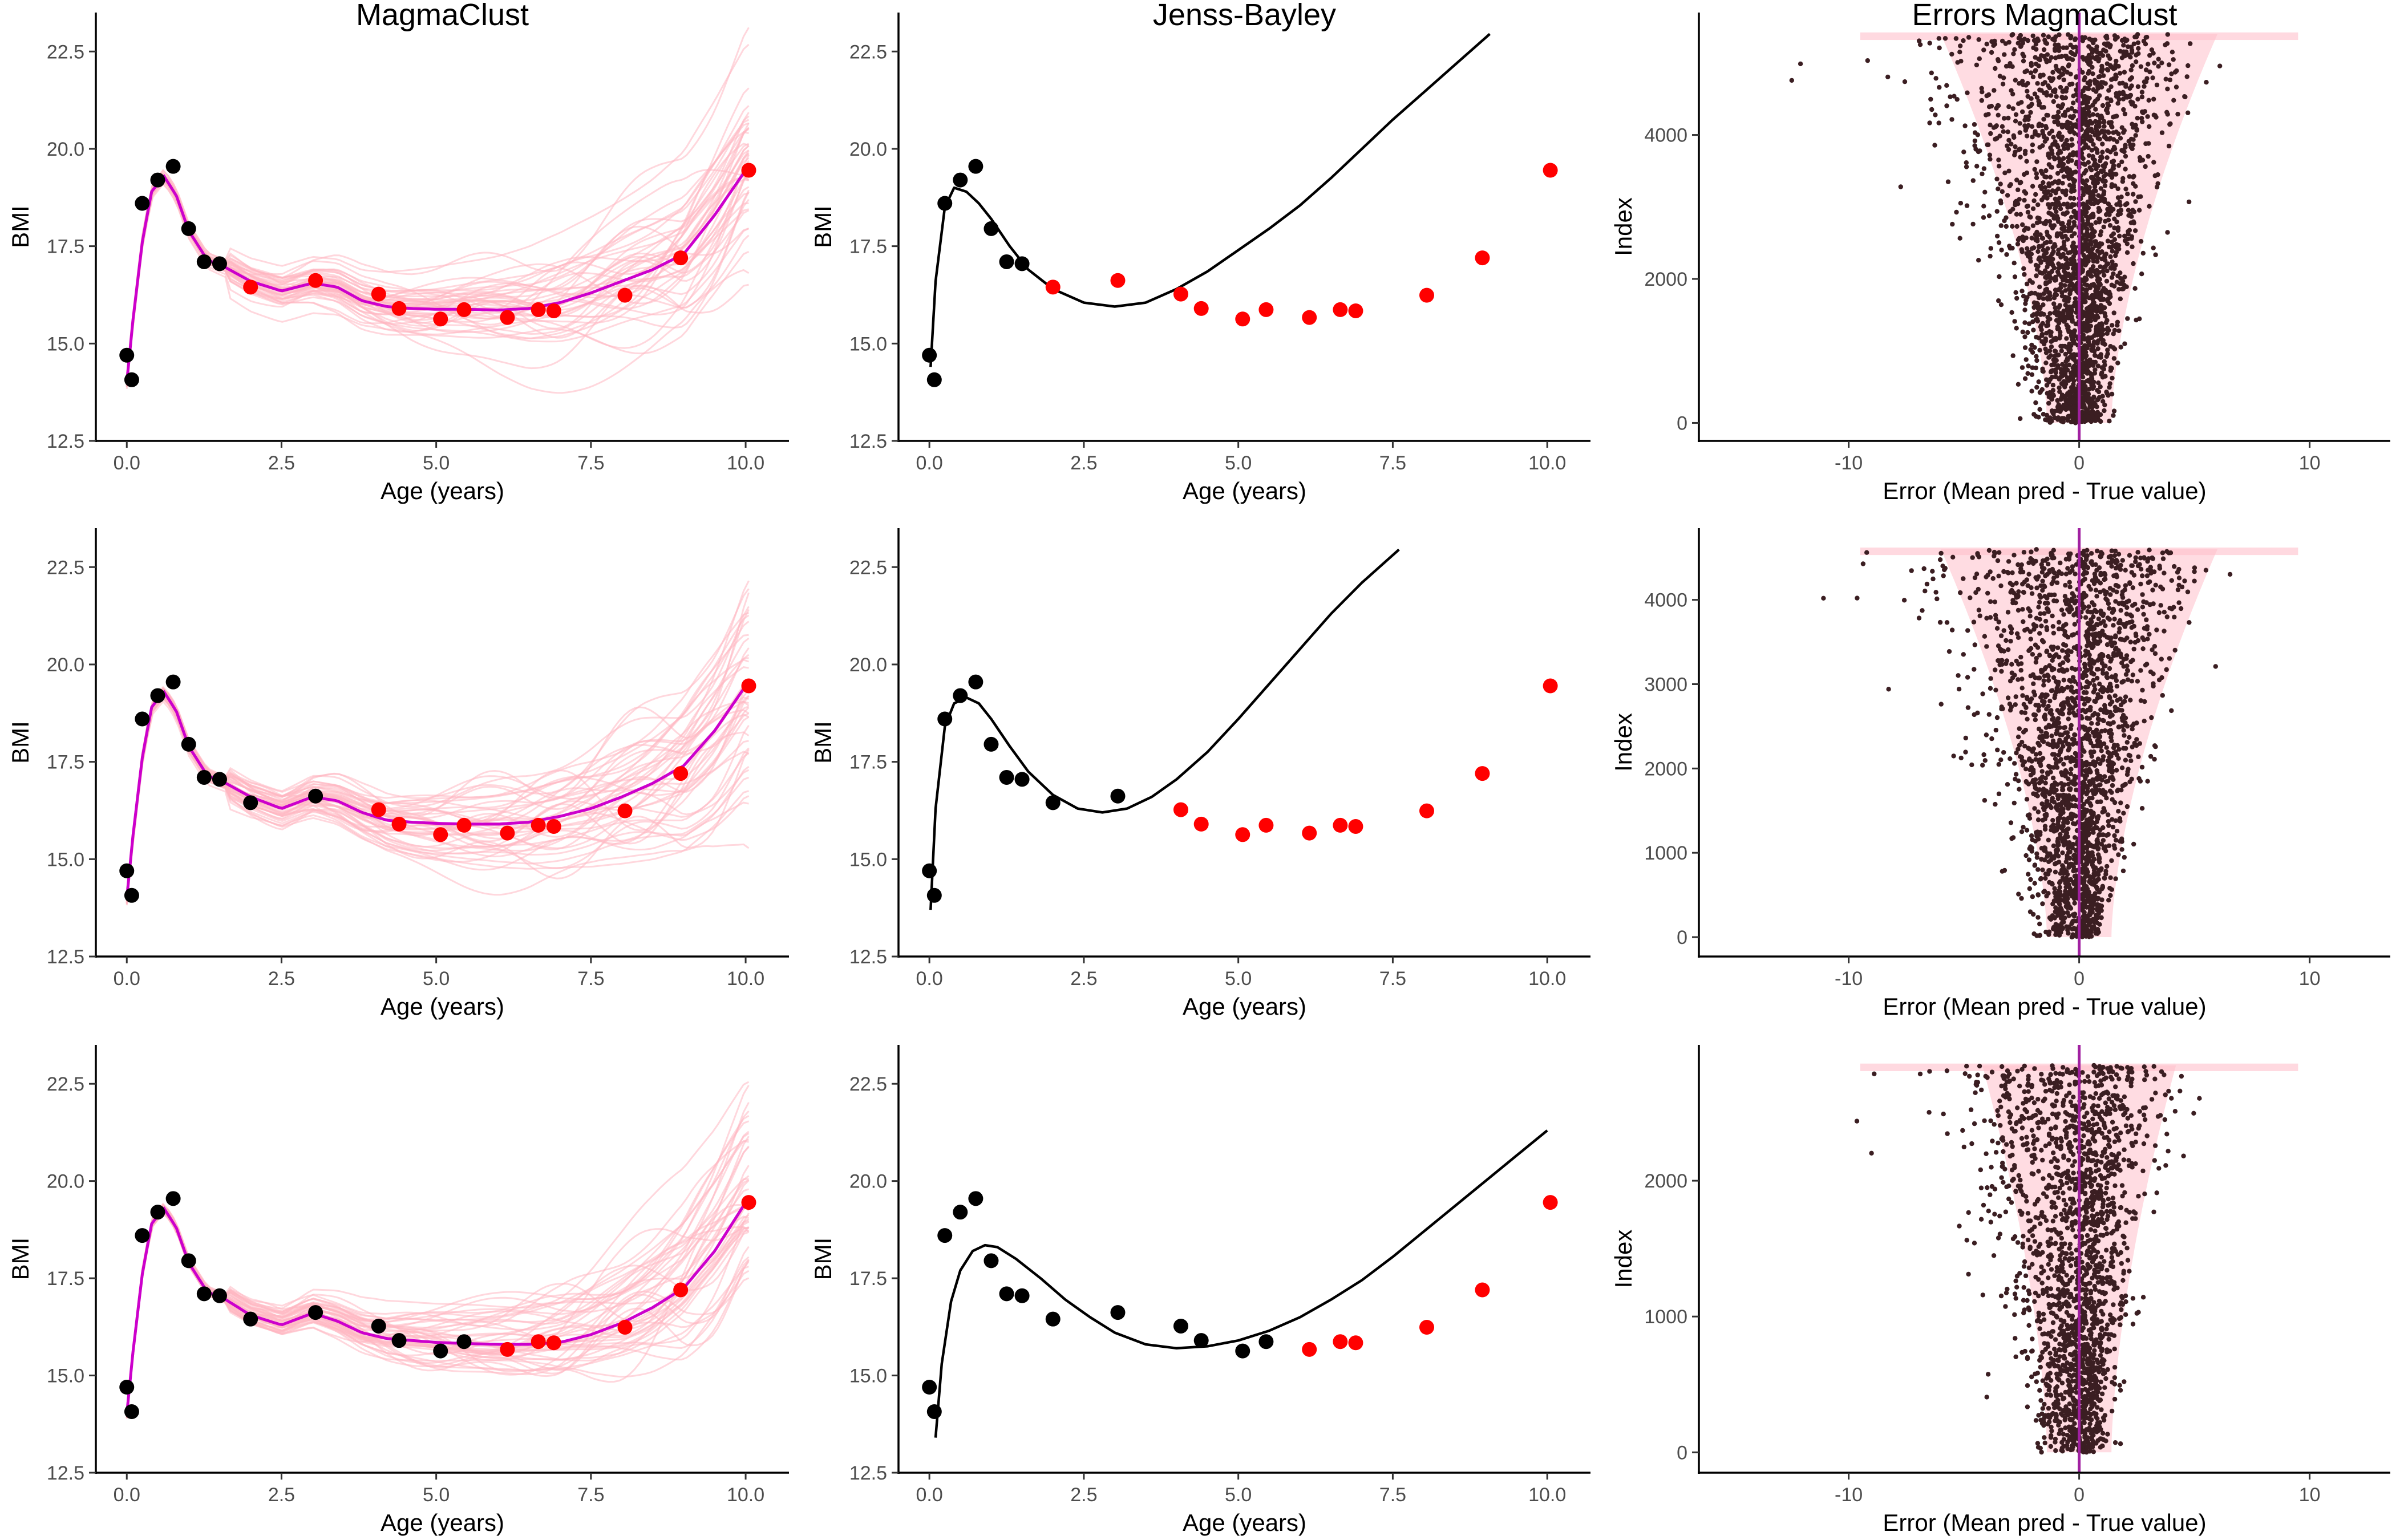 The height and width of the screenshot is (1540, 2396). Describe the element at coordinates (438, 253) in the screenshot. I see `sample-curve` at that location.